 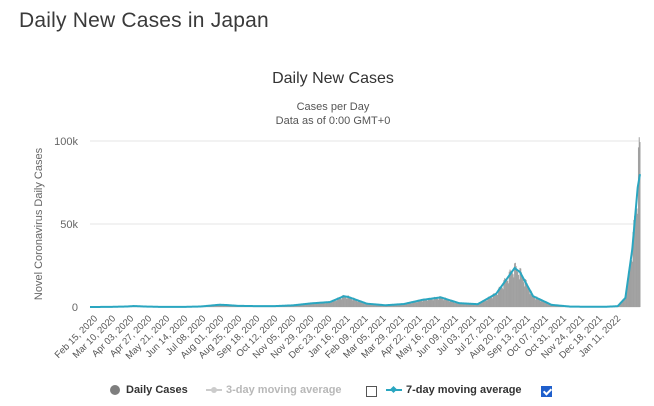 I want to click on legend-item-7-day-average: 7-day moving average, so click(x=454, y=390).